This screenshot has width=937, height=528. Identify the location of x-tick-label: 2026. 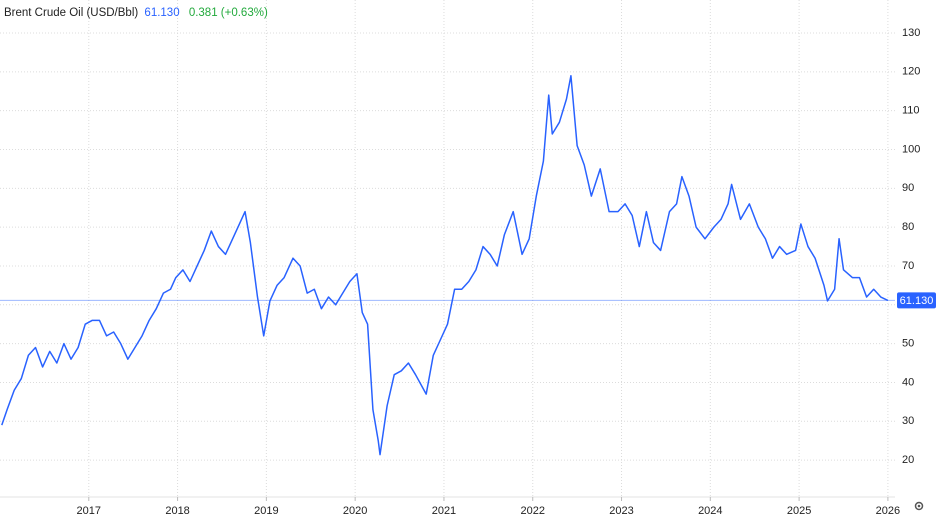
(888, 511).